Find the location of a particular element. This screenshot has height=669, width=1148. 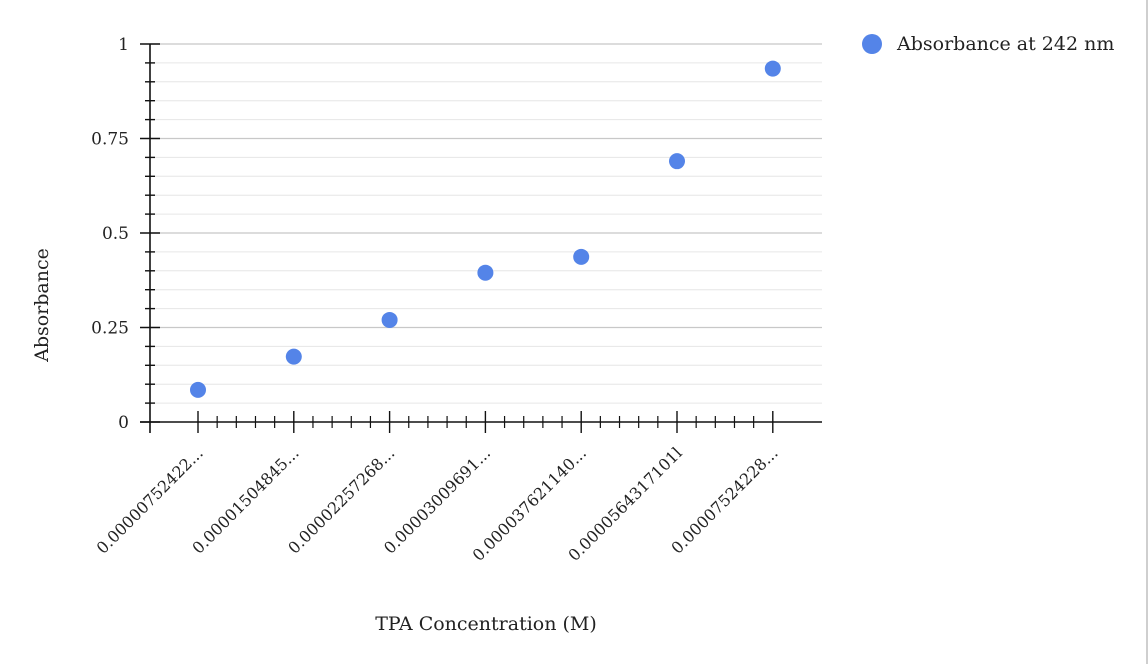

y-tick-label: 0.75 is located at coordinates (110, 140).